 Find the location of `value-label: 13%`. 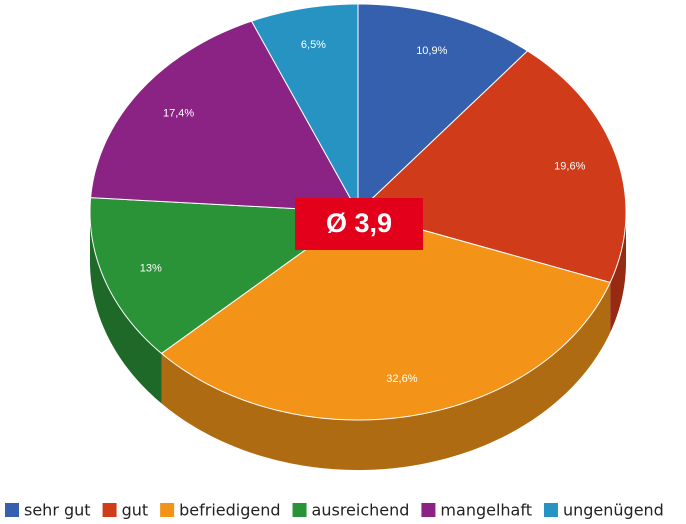

value-label: 13% is located at coordinates (151, 269).